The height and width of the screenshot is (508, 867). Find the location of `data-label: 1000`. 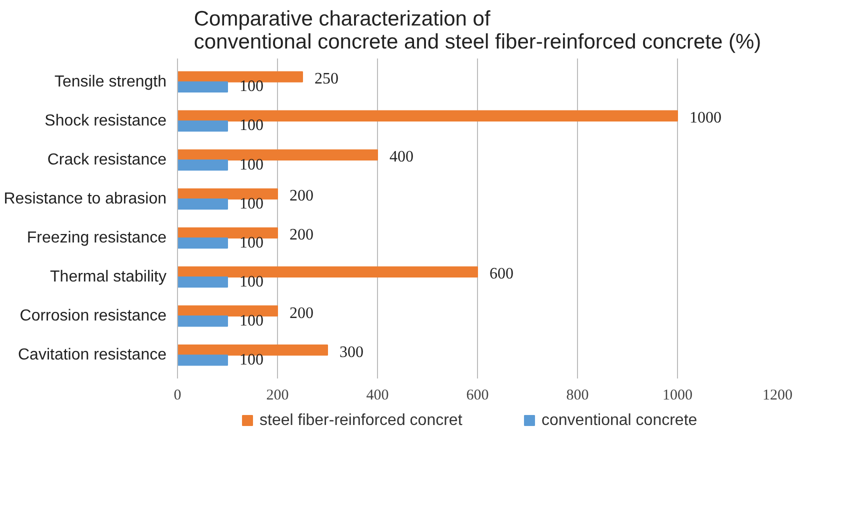

data-label: 1000 is located at coordinates (706, 118).